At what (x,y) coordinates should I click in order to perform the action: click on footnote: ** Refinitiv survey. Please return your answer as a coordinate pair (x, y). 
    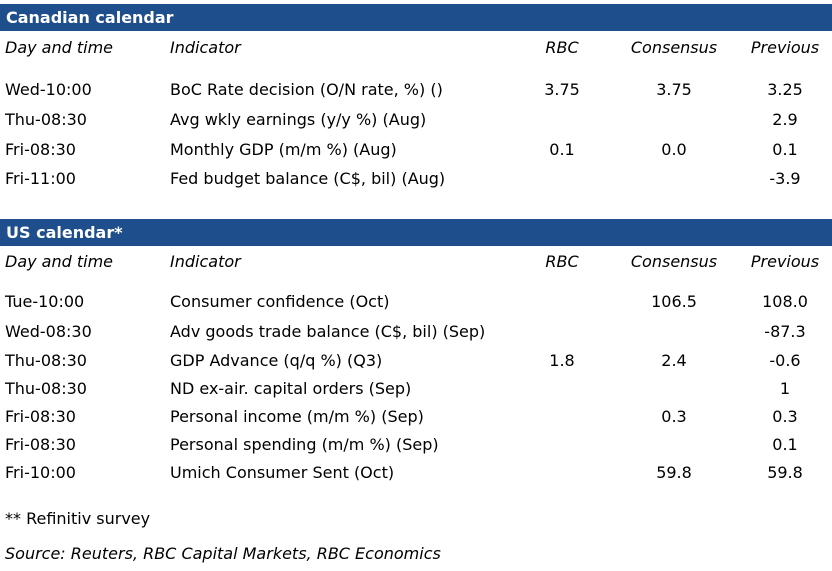
    Looking at the image, I should click on (78, 518).